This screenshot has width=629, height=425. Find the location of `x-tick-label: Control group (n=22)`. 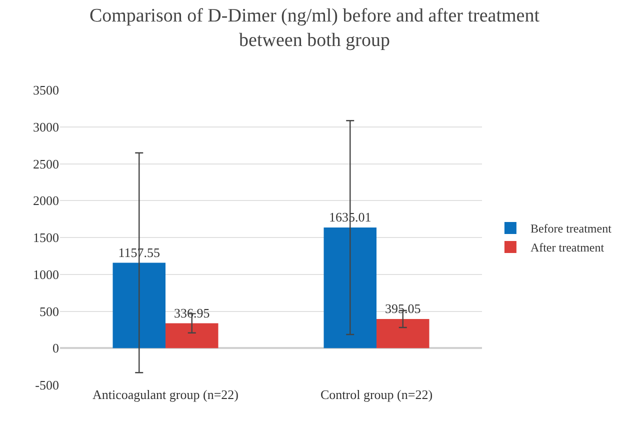

x-tick-label: Control group (n=22) is located at coordinates (376, 394).